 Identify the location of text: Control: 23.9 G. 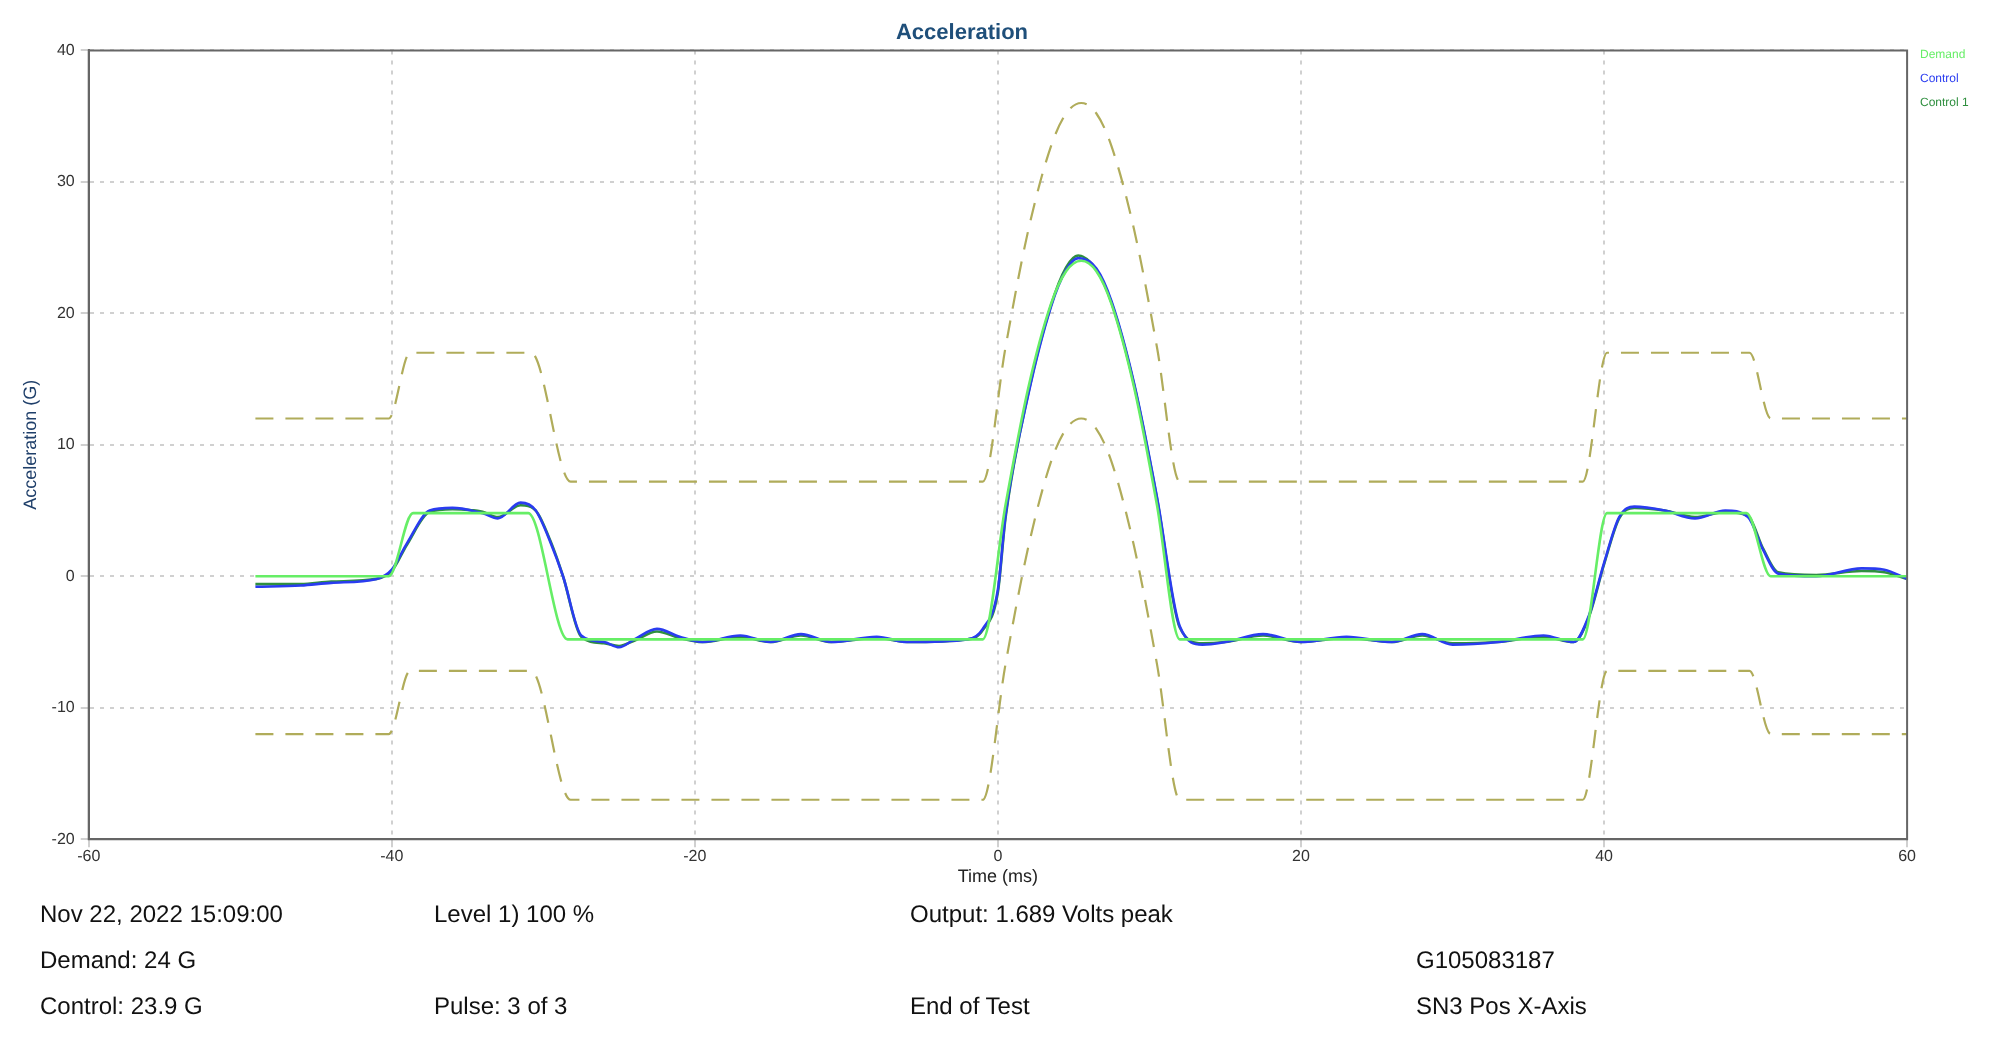
(121, 1006).